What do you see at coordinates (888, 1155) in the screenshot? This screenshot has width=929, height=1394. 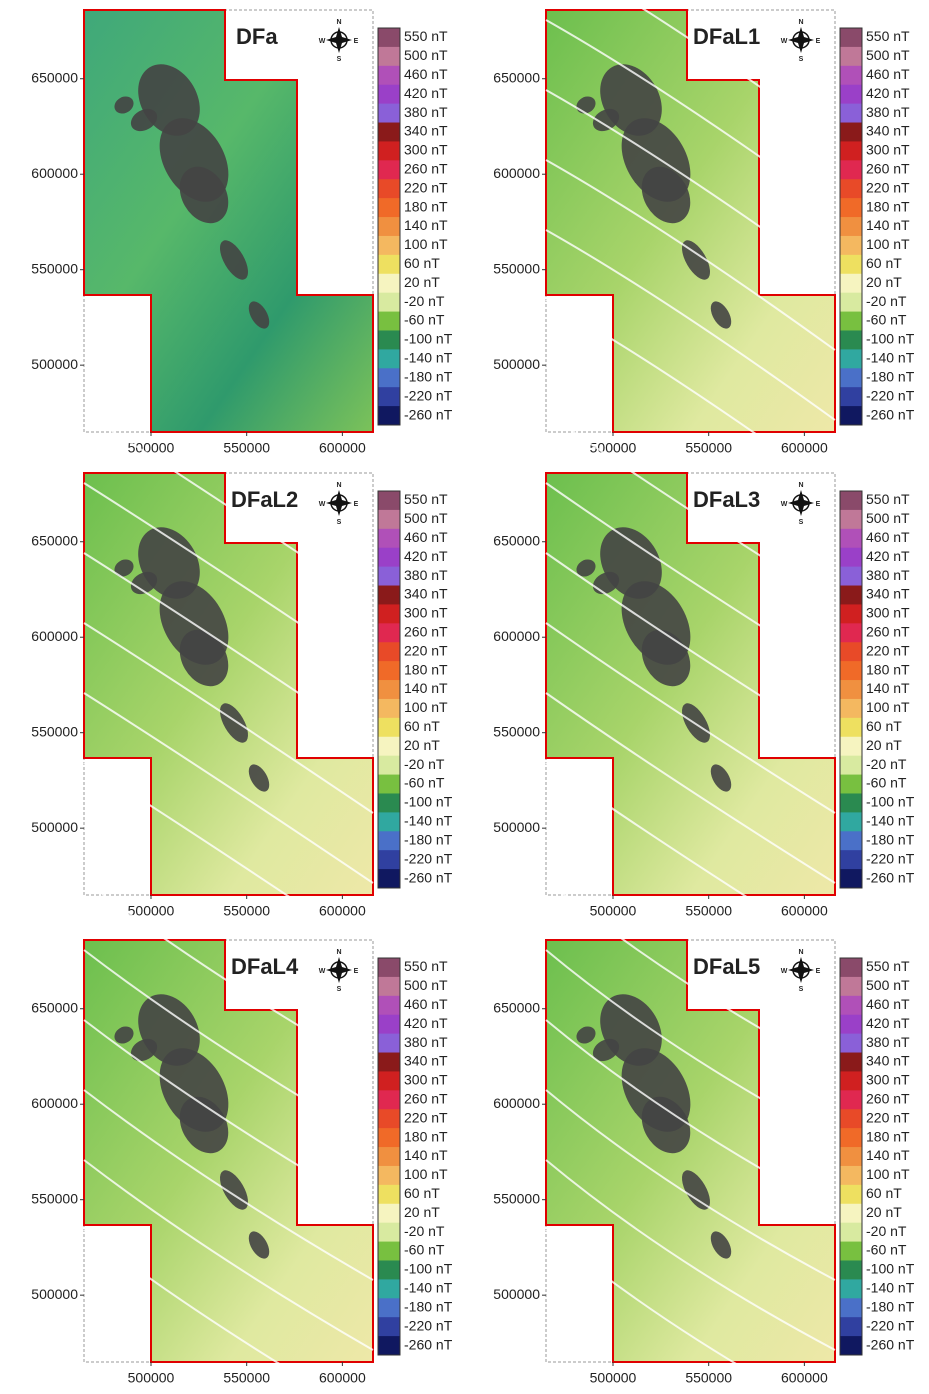 I see `colorbar-label: 140 nT` at bounding box center [888, 1155].